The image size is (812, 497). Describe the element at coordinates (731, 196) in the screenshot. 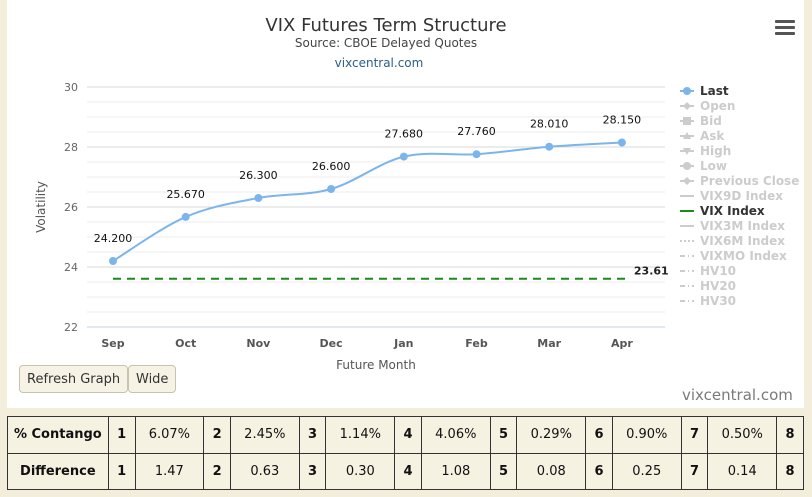

I see `legend-item-vix9d-index: VIX9D Index` at that location.